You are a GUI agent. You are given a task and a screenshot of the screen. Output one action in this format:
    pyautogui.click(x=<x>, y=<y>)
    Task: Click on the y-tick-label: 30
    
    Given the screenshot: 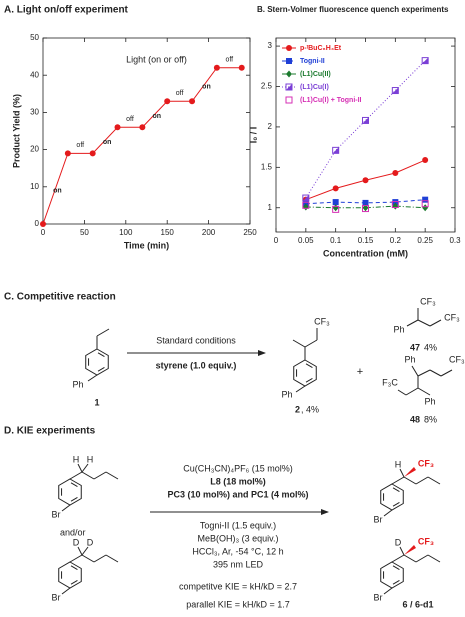 What is the action you would take?
    pyautogui.click(x=34, y=112)
    